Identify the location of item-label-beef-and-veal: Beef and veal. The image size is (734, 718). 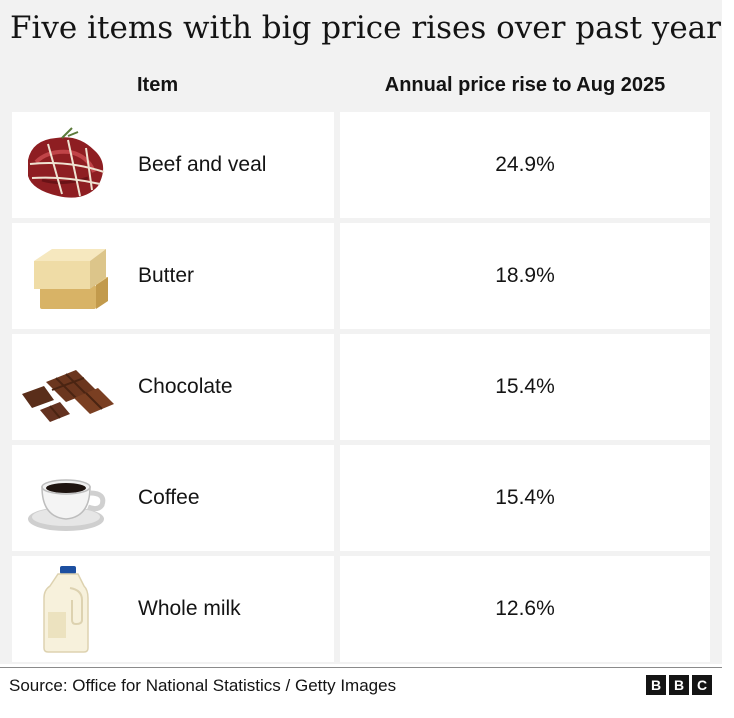
(202, 164).